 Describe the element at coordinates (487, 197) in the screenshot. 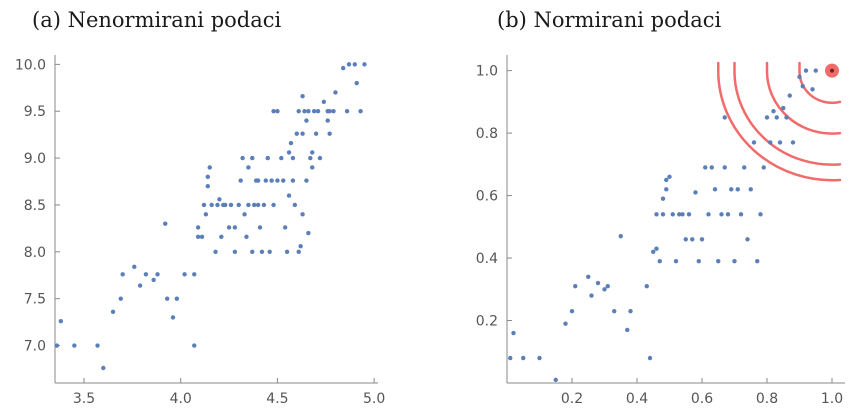

I see `chart-b-y-tick-label: 0.6` at that location.